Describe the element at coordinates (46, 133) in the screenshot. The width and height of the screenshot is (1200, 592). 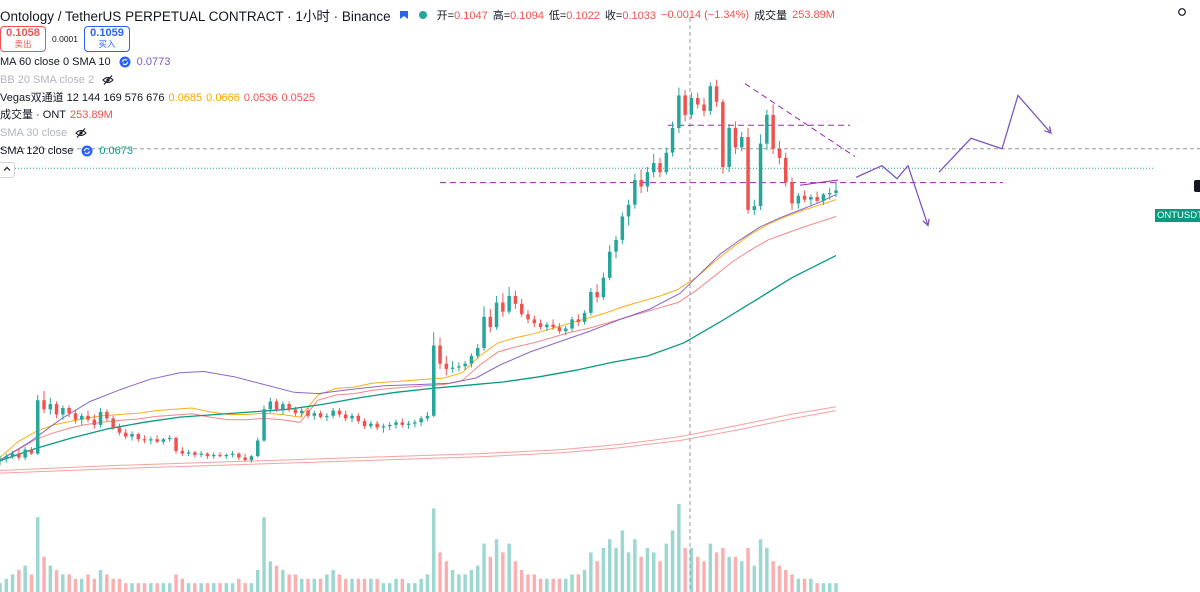
I see `indicator-row: SMA 30 close` at that location.